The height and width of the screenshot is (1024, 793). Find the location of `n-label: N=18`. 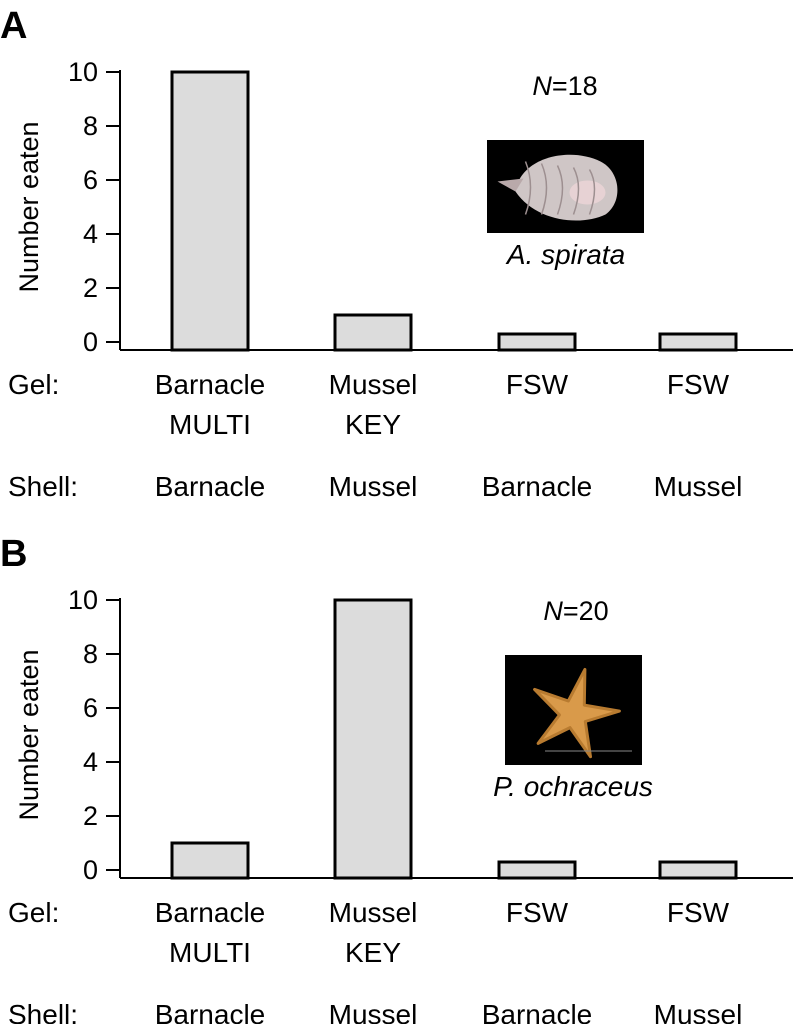

n-label: N=18 is located at coordinates (564, 86).